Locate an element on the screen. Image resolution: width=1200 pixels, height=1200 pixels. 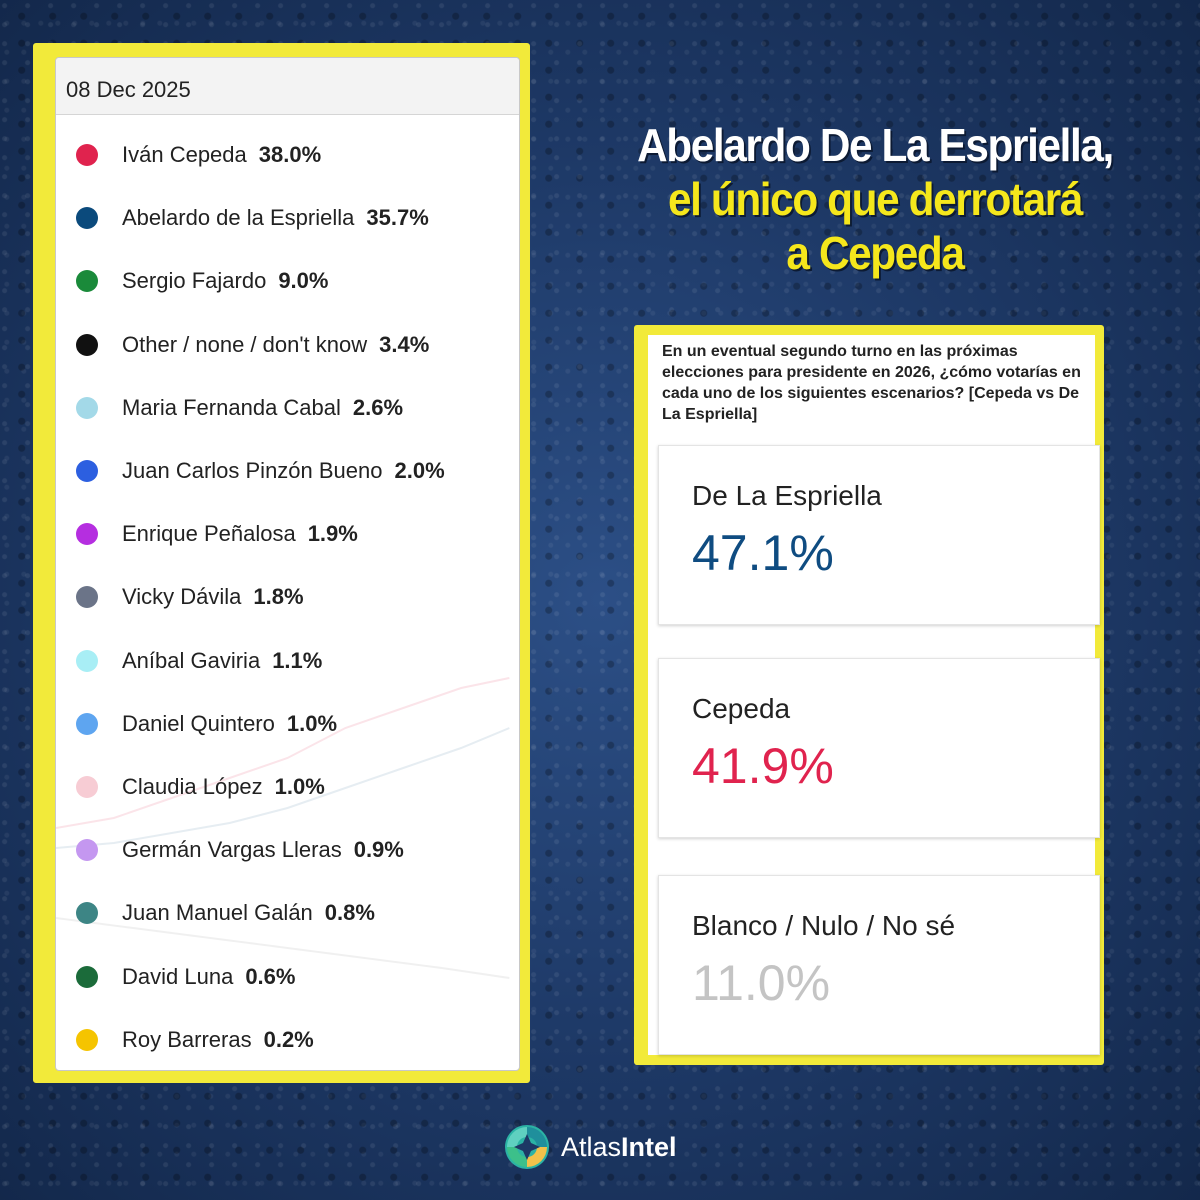
legend-item: Daniel Quintero 1.0% is located at coordinates (206, 724).